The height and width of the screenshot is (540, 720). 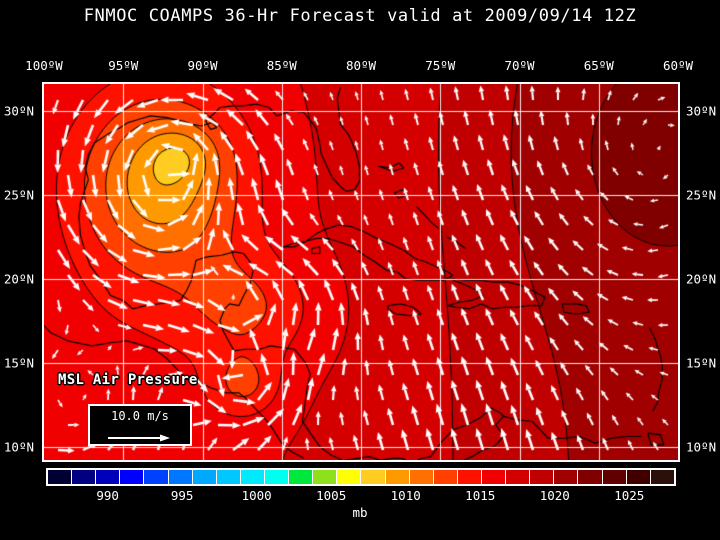 What do you see at coordinates (331, 495) in the screenshot?
I see `colorbar-tick-label: 1005` at bounding box center [331, 495].